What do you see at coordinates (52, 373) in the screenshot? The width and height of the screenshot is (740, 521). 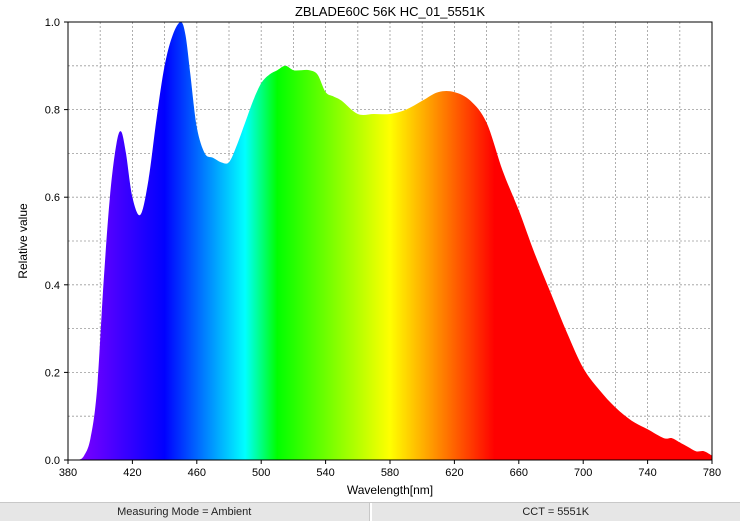 I see `y-tick-label: 0.2` at bounding box center [52, 373].